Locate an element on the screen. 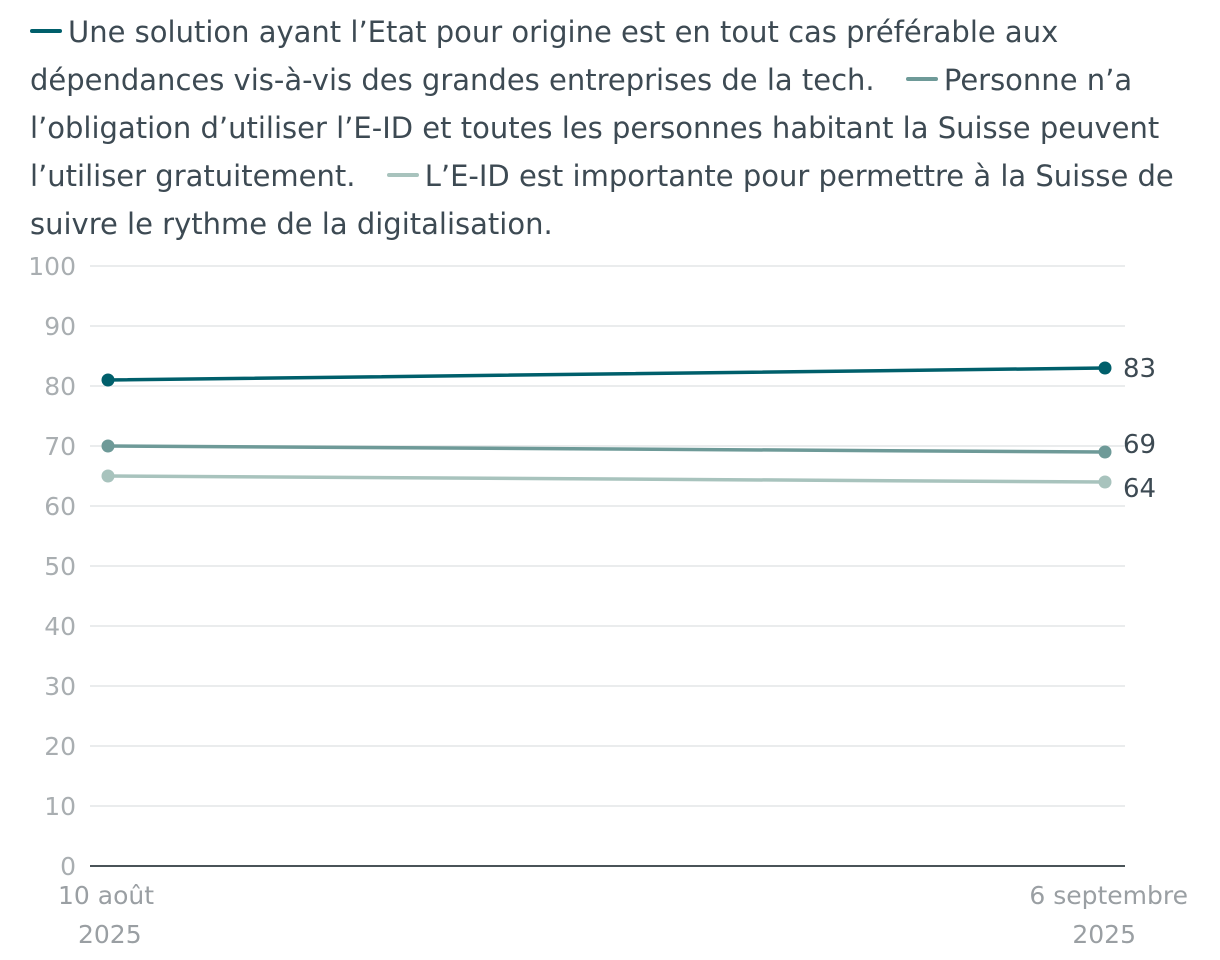 This screenshot has height=960, width=1220. x-tick-year-2: 2025 is located at coordinates (1104, 934).